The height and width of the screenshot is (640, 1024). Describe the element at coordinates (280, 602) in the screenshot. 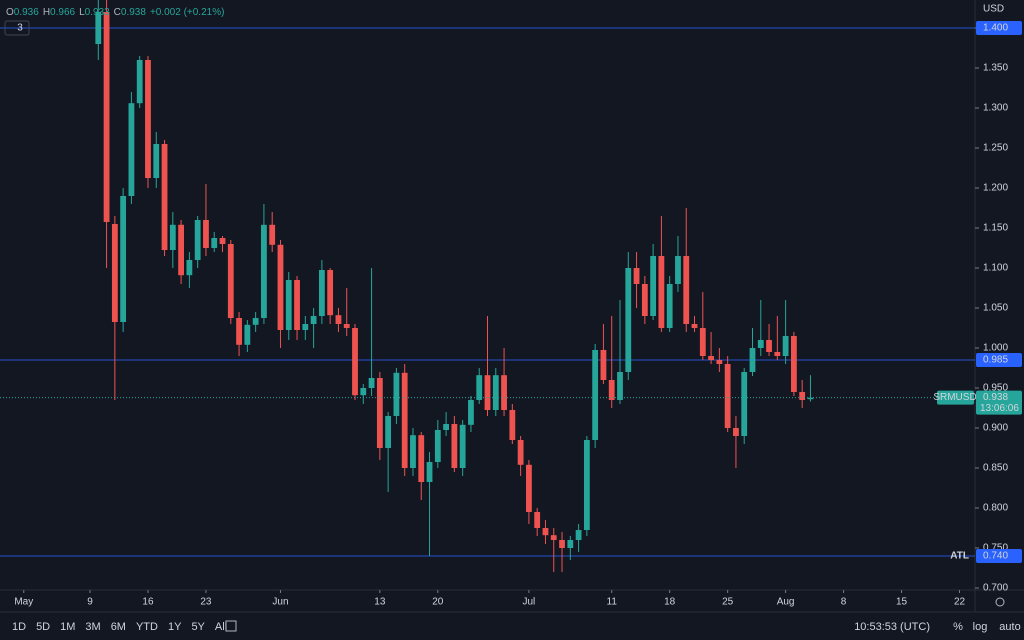

I see `x-tick-label: Jun` at that location.